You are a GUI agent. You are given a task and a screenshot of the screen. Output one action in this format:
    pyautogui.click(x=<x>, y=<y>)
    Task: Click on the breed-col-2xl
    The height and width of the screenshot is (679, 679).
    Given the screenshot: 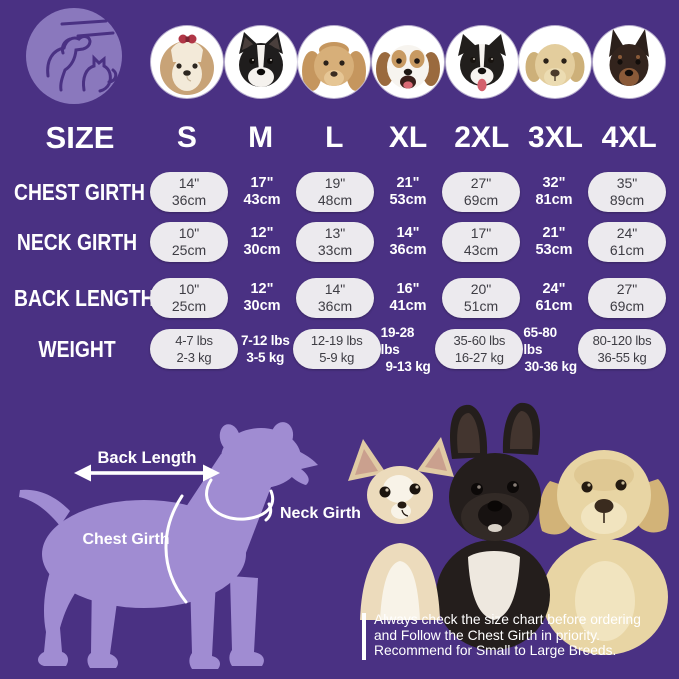 What is the action you would take?
    pyautogui.click(x=482, y=62)
    